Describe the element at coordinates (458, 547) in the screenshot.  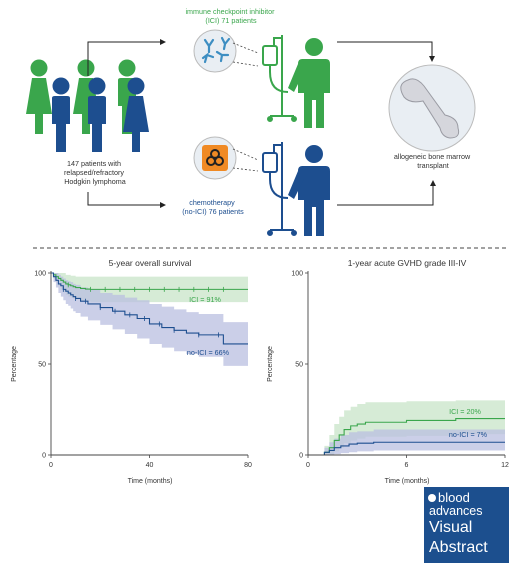
I see `svg-text: Abstract` at that location.